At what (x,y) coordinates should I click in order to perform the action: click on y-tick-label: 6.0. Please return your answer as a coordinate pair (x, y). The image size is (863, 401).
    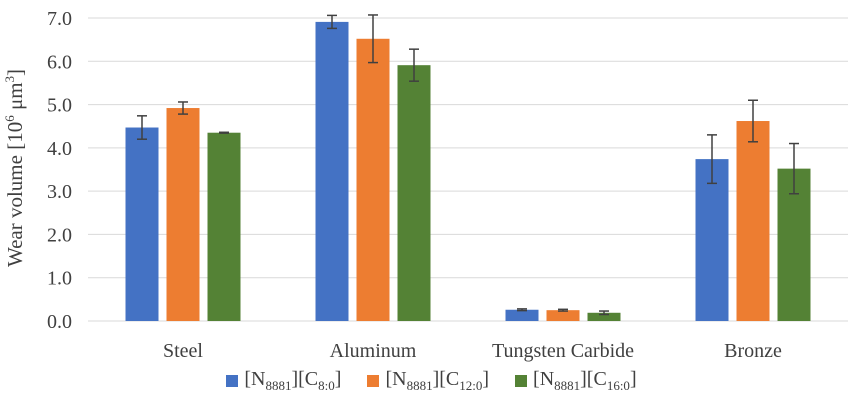
    Looking at the image, I should click on (59, 62).